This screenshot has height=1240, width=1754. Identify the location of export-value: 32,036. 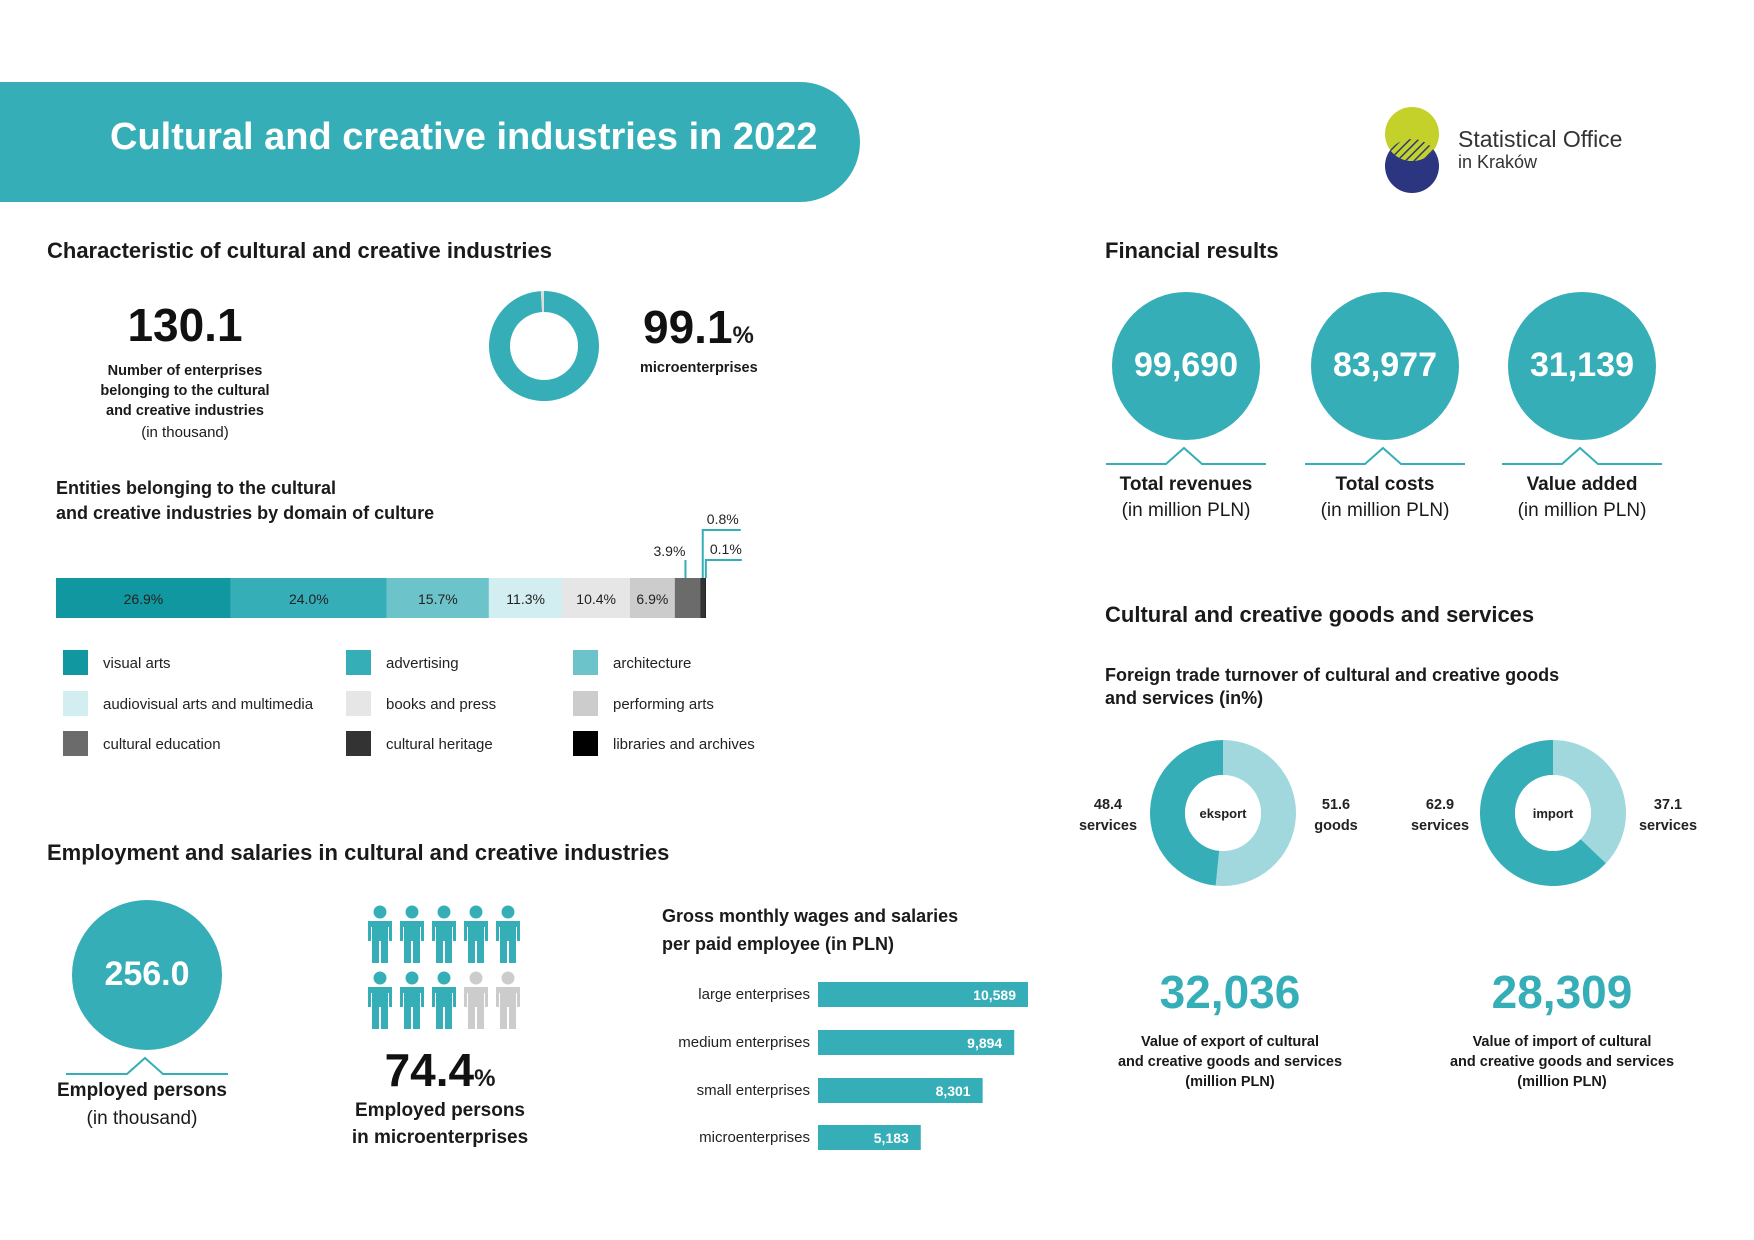
(1230, 992).